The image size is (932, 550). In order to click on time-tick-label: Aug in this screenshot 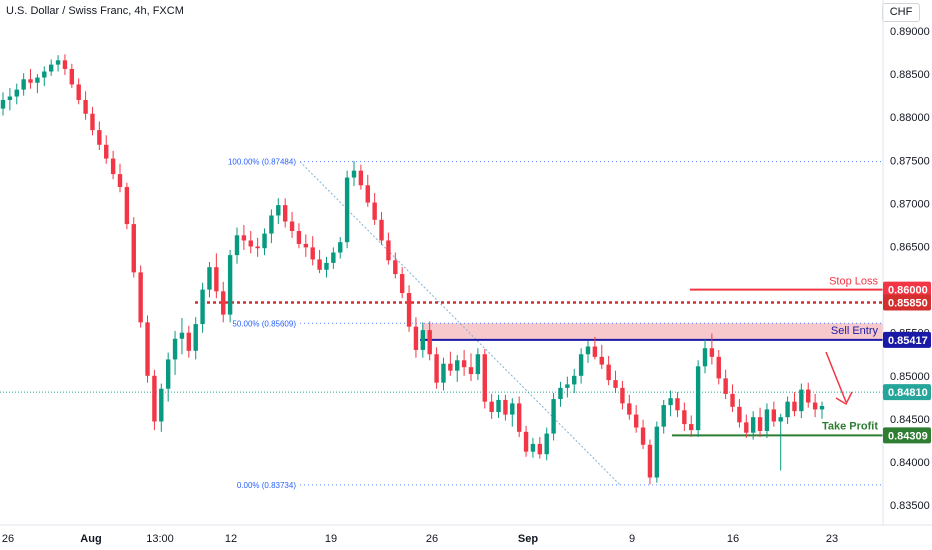, I will do `click(90, 539)`.